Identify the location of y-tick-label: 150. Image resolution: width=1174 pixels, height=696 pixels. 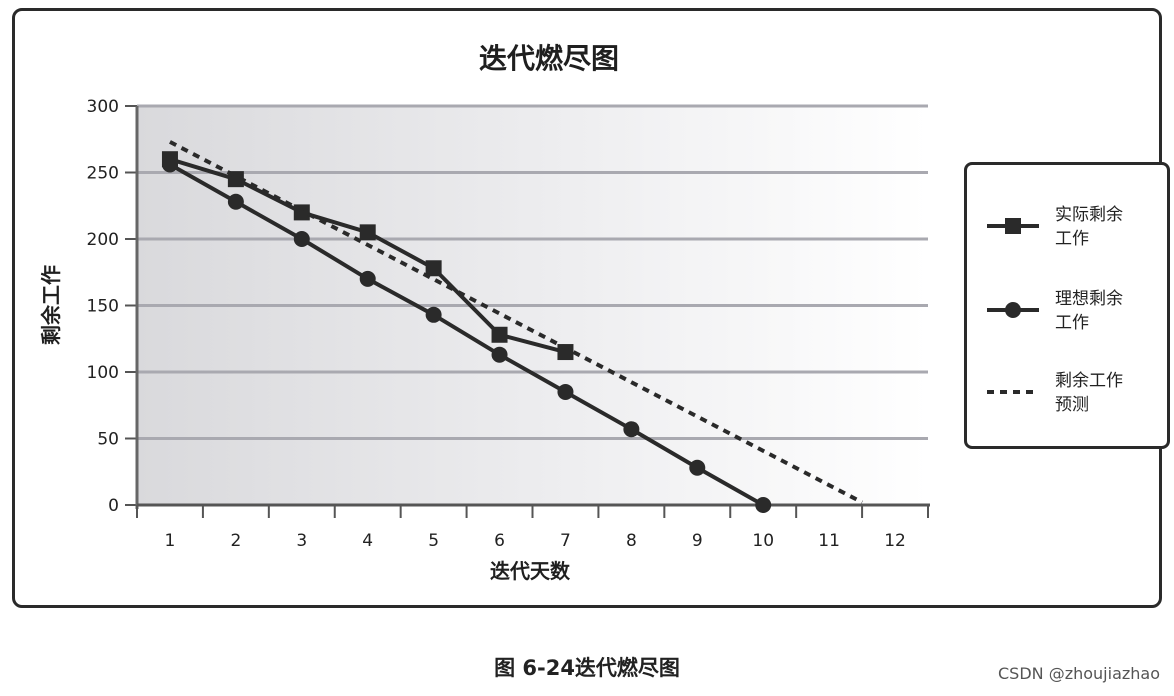
(103, 307).